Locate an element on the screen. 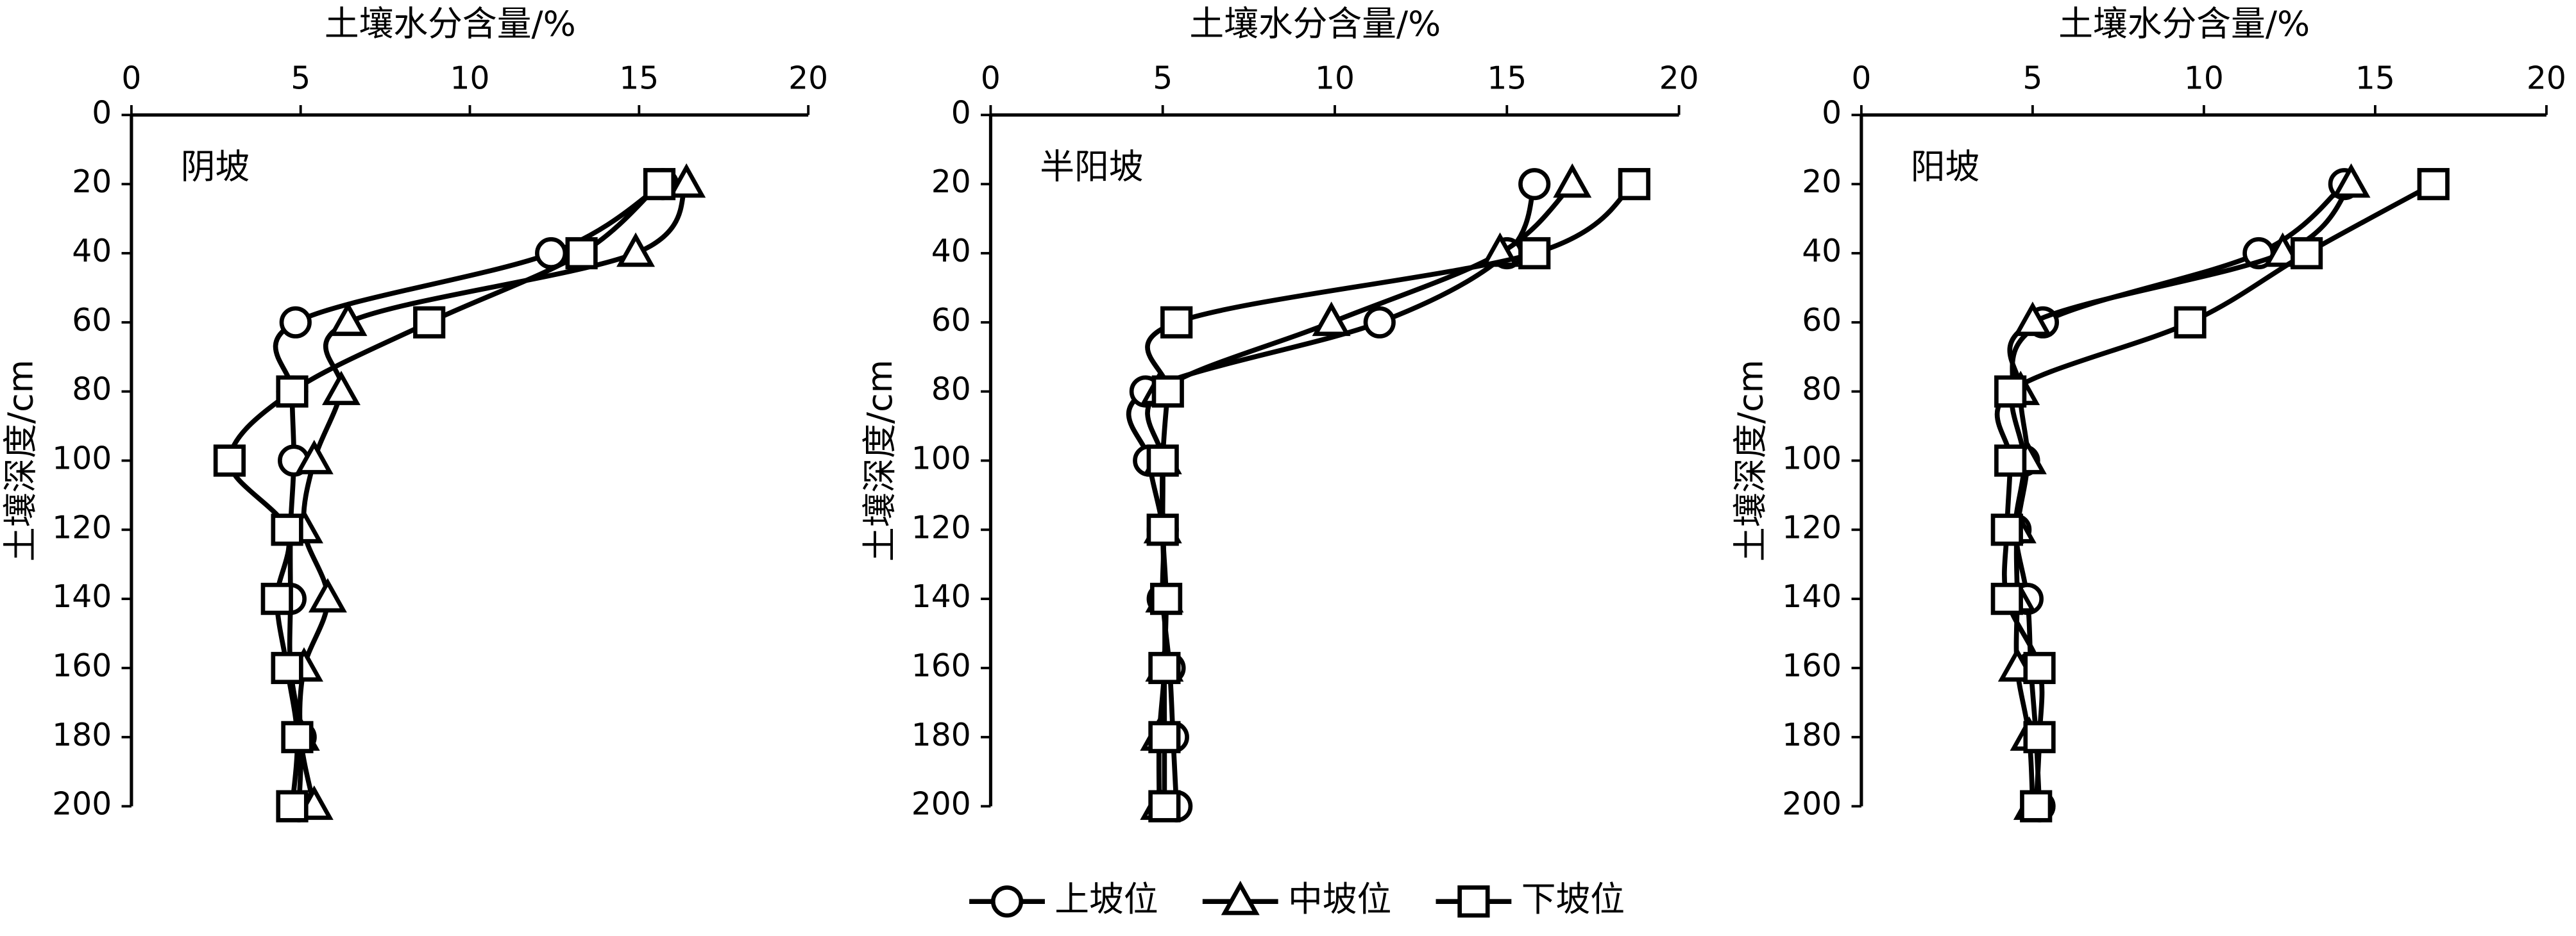 Image resolution: width=2576 pixels, height=936 pixels. panel-title: 半阳坡 is located at coordinates (1091, 166).